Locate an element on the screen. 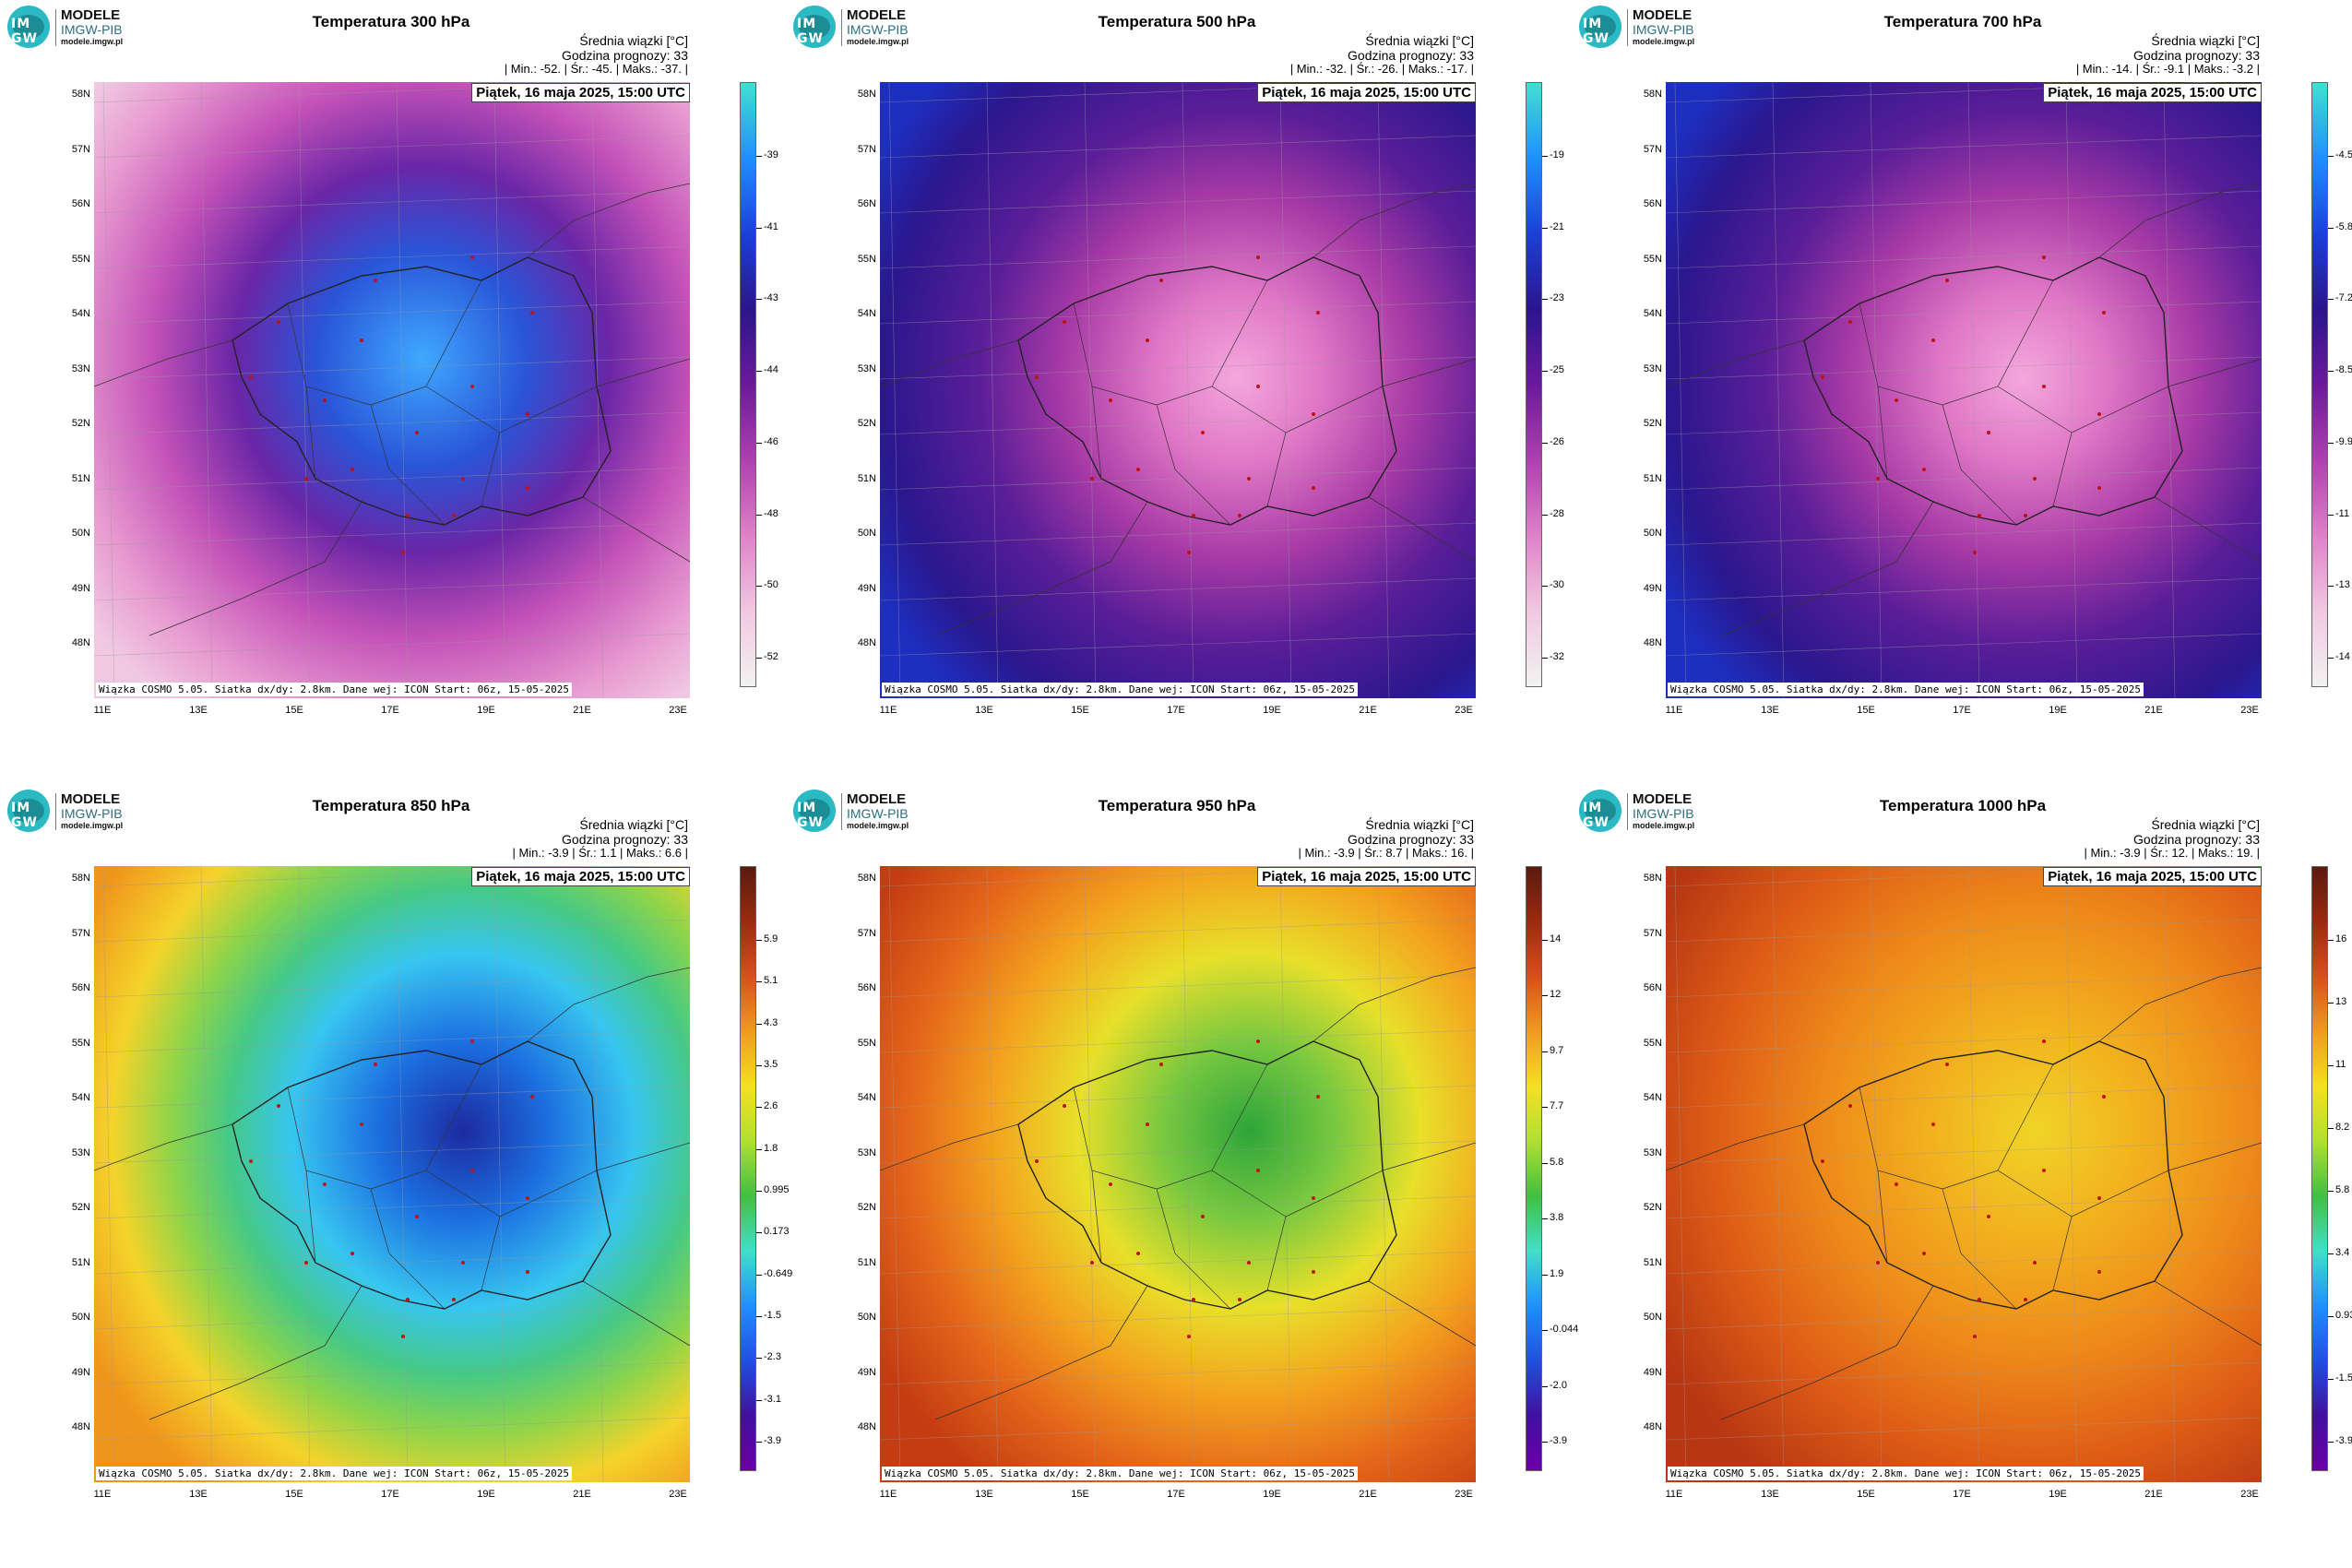 The image size is (2352, 1568). panel-title: Temperatura 850 hPa is located at coordinates (391, 805).